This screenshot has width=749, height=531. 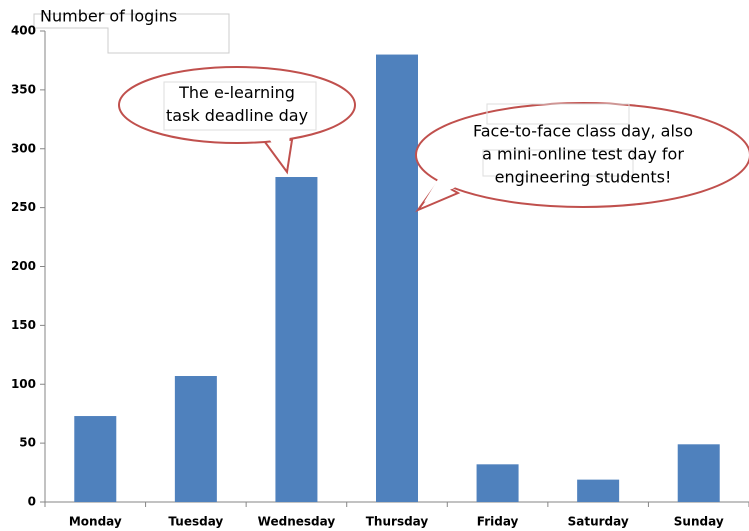 I want to click on x-tick-label: Monday, so click(x=95, y=522).